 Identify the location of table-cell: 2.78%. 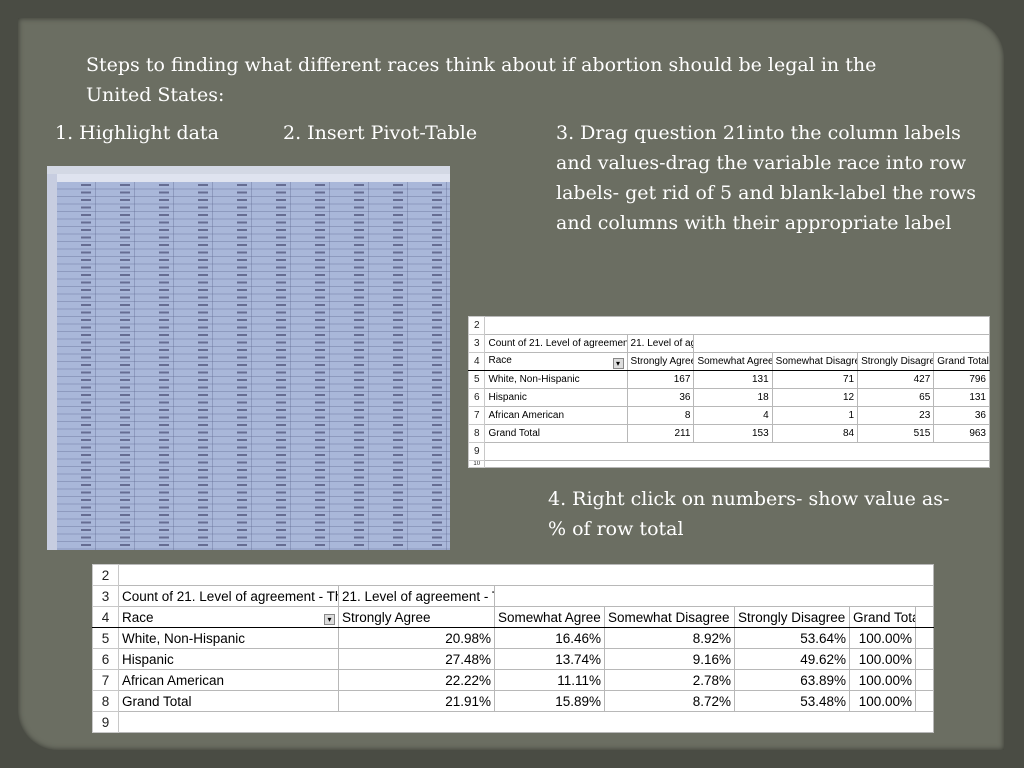
(669, 680).